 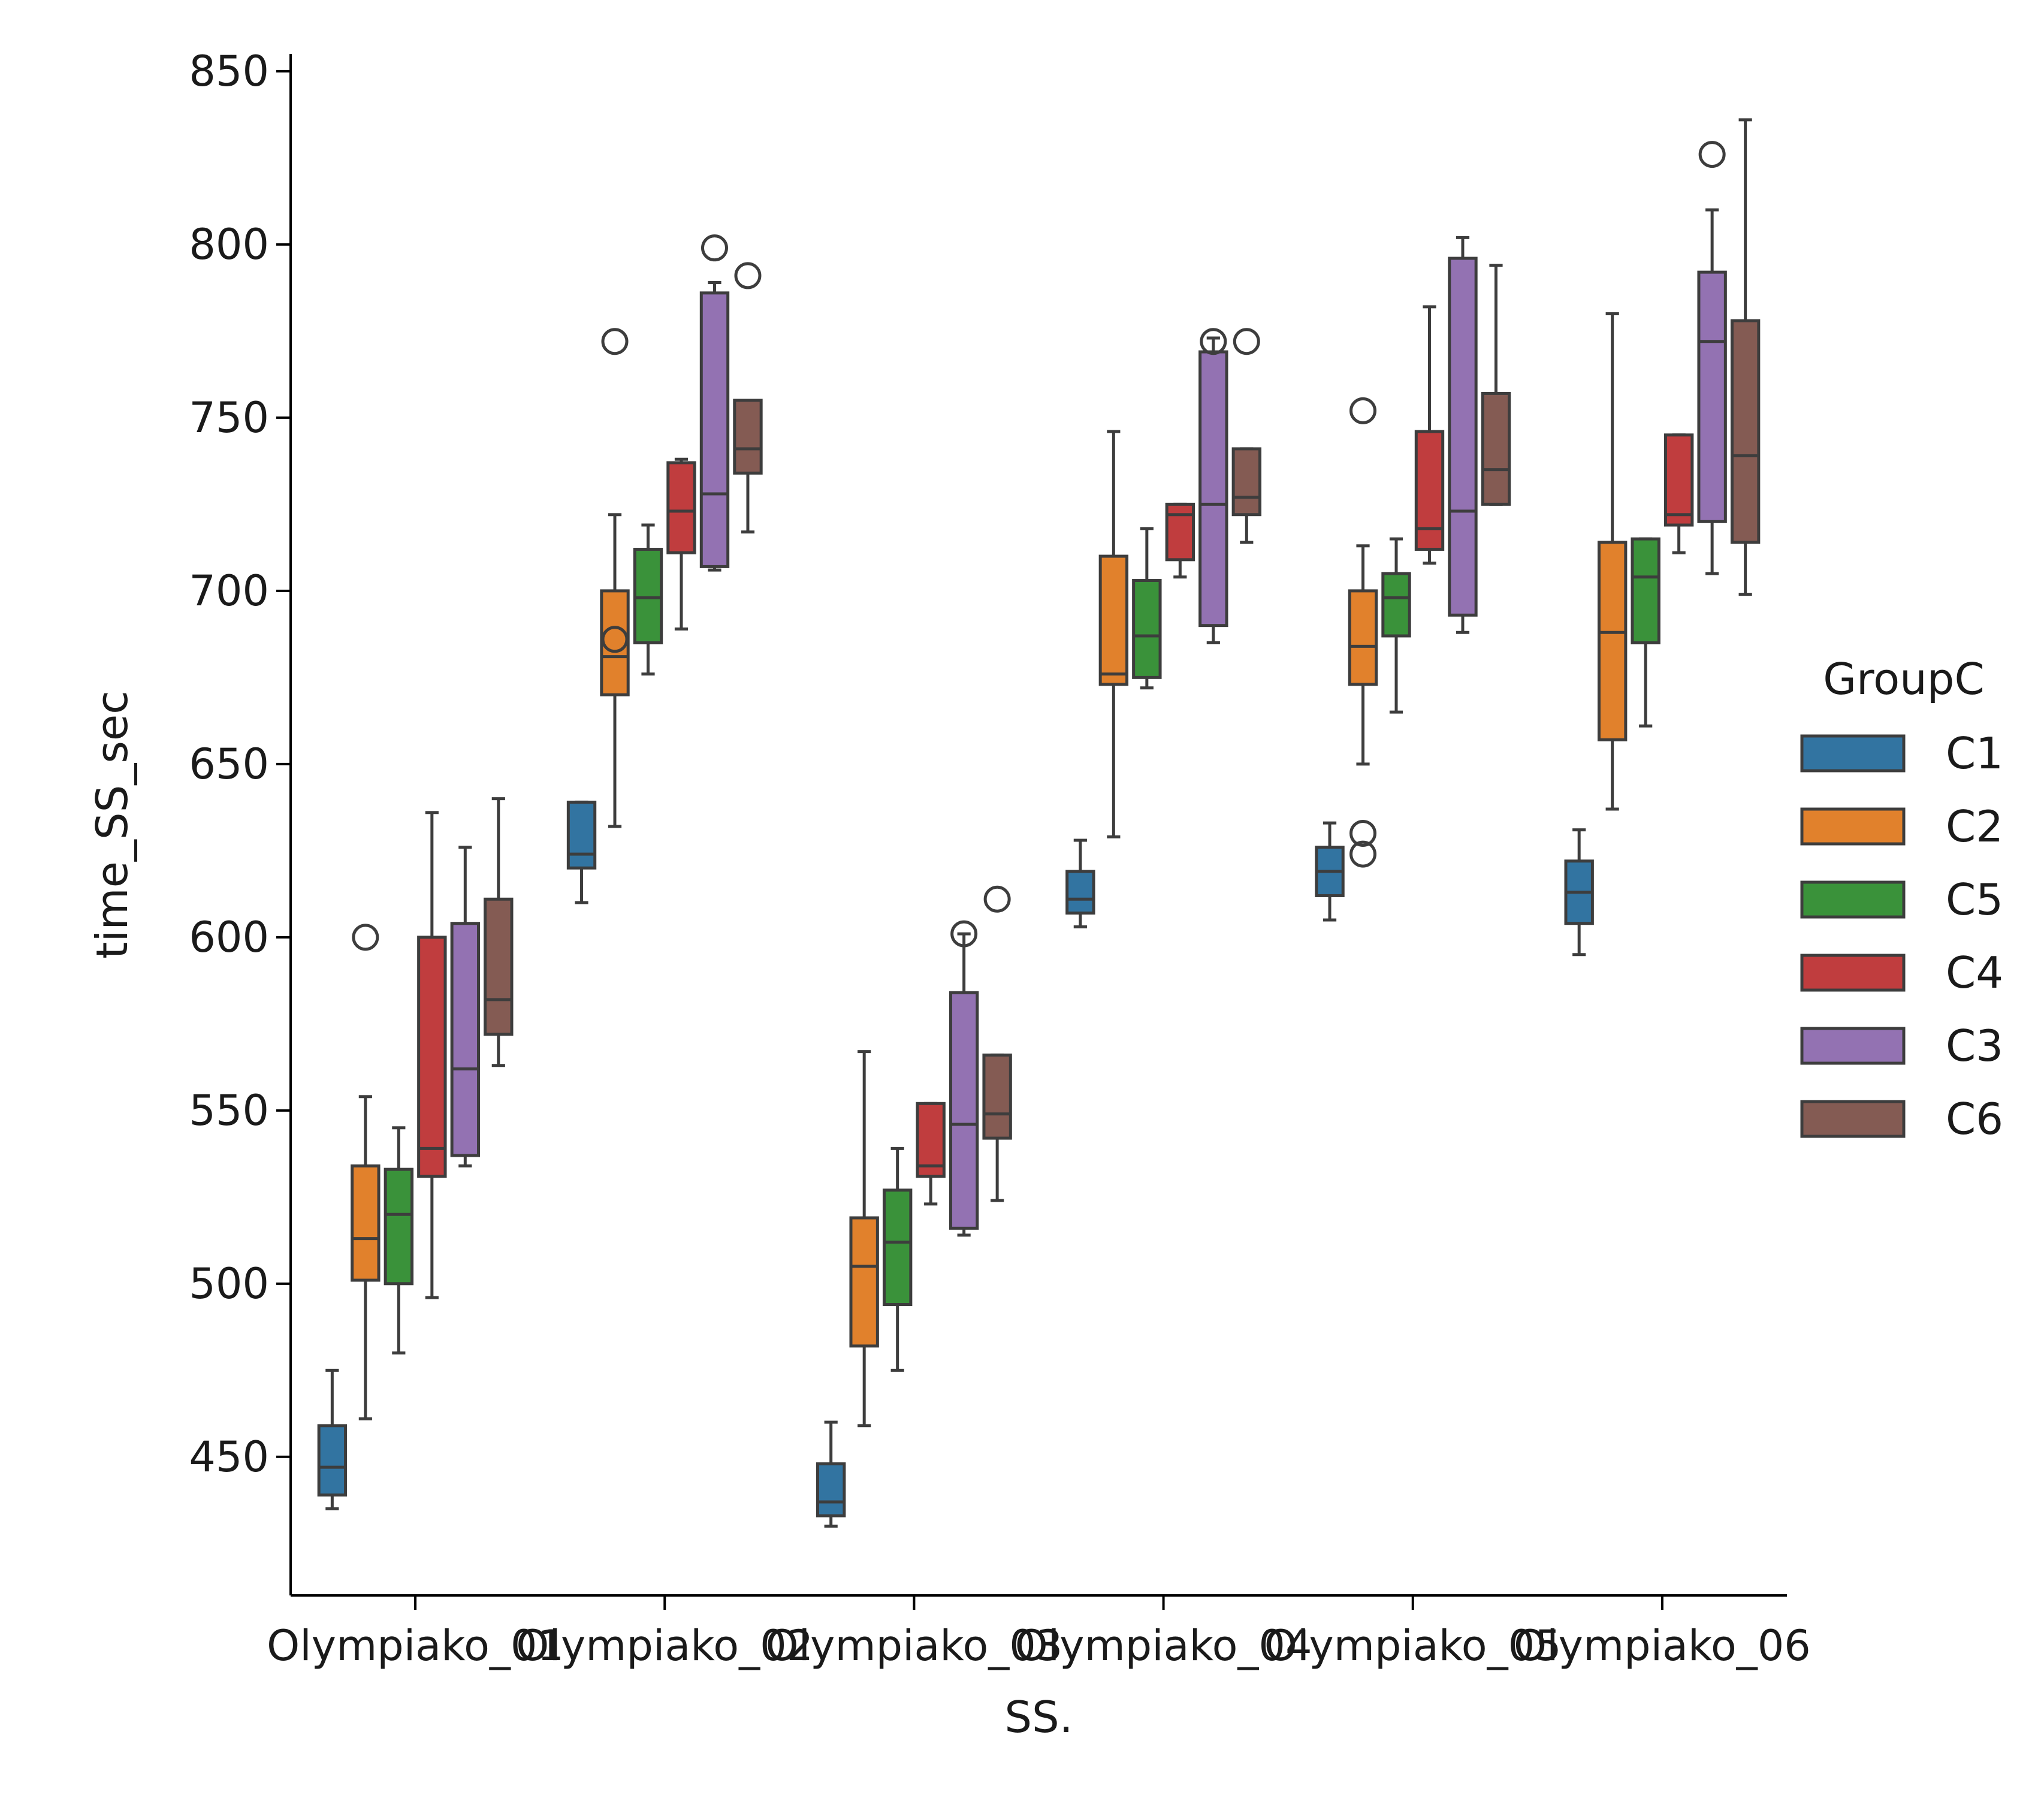 I want to click on y-tick-label: 800, so click(x=229, y=244).